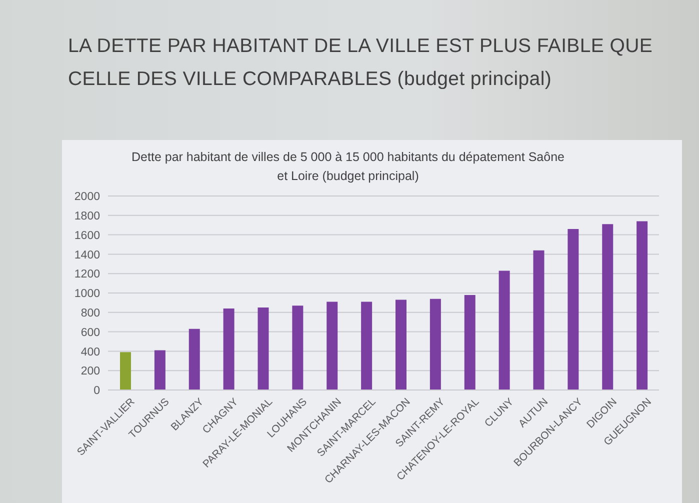 Image resolution: width=699 pixels, height=503 pixels. What do you see at coordinates (87, 255) in the screenshot?
I see `y-tick-label: 1400` at bounding box center [87, 255].